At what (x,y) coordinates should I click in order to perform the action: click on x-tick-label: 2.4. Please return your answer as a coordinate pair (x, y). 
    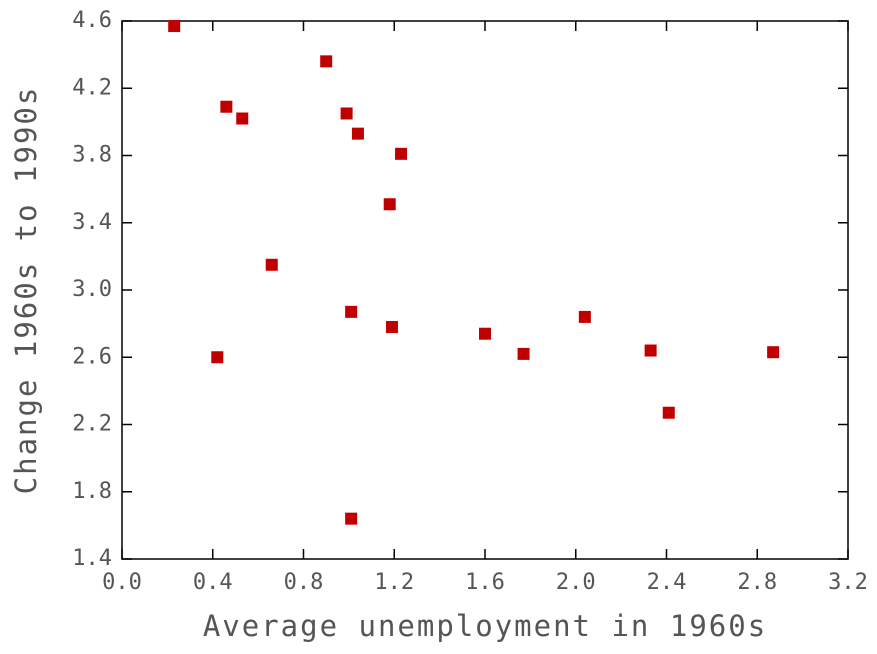
    Looking at the image, I should click on (667, 582).